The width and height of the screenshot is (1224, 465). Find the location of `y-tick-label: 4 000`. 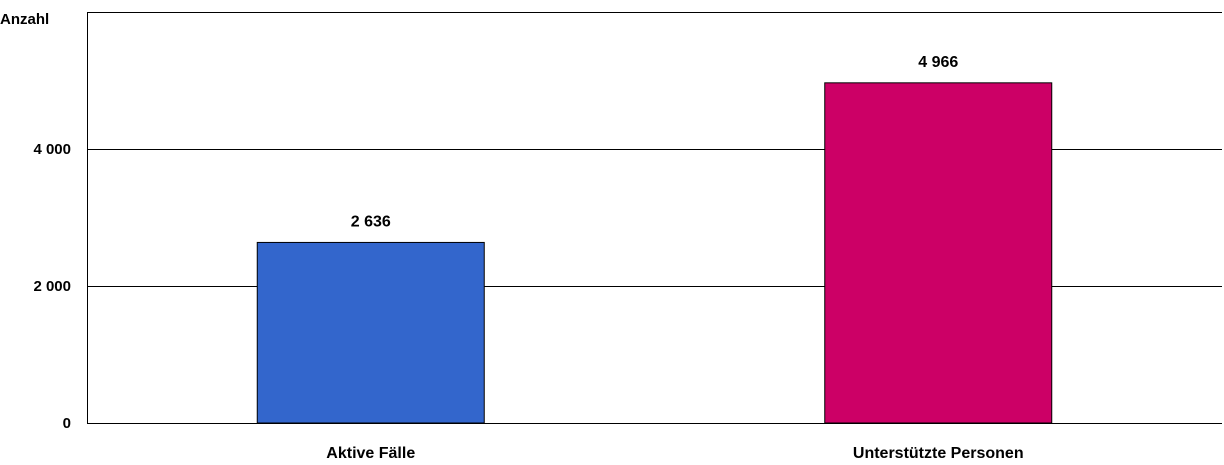

y-tick-label: 4 000 is located at coordinates (52, 149).